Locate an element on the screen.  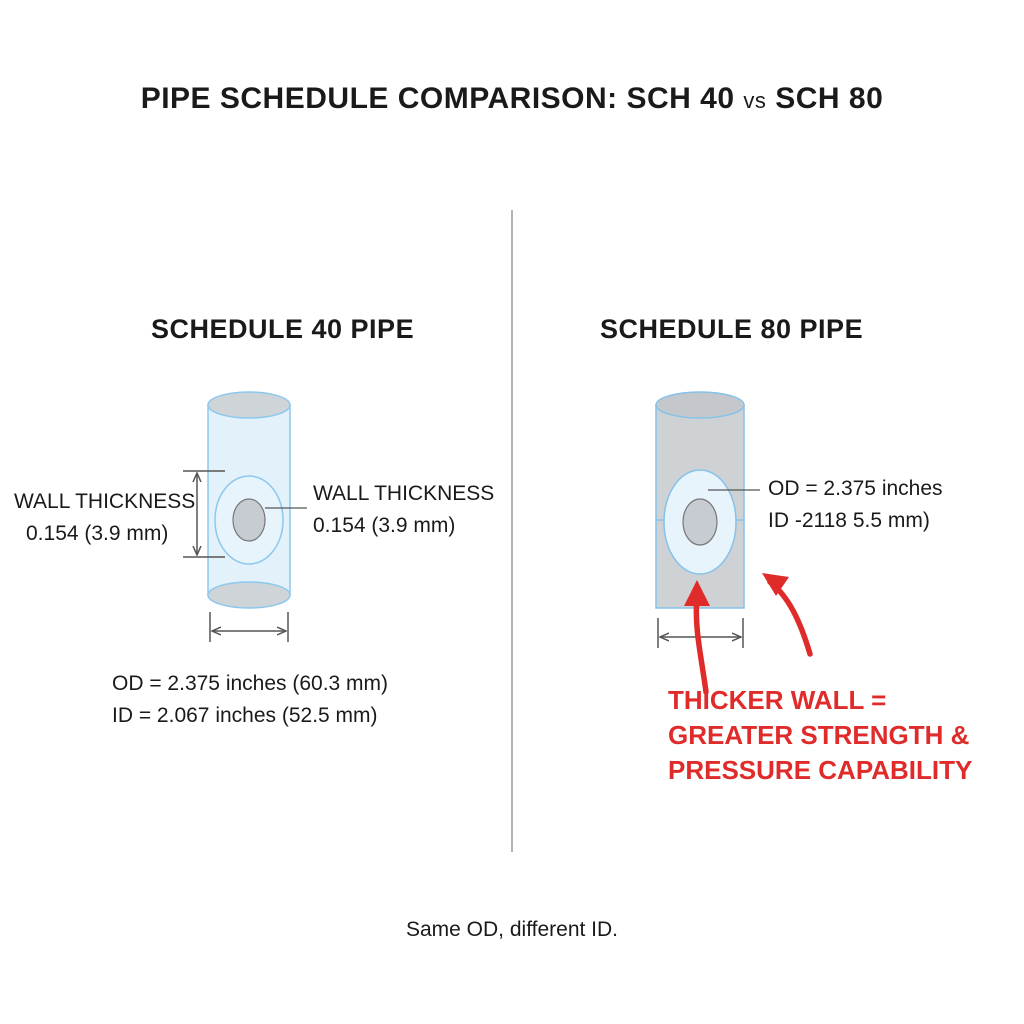
sch40-wall-right-line2: 0.154 (3.9 mm) is located at coordinates (384, 525).